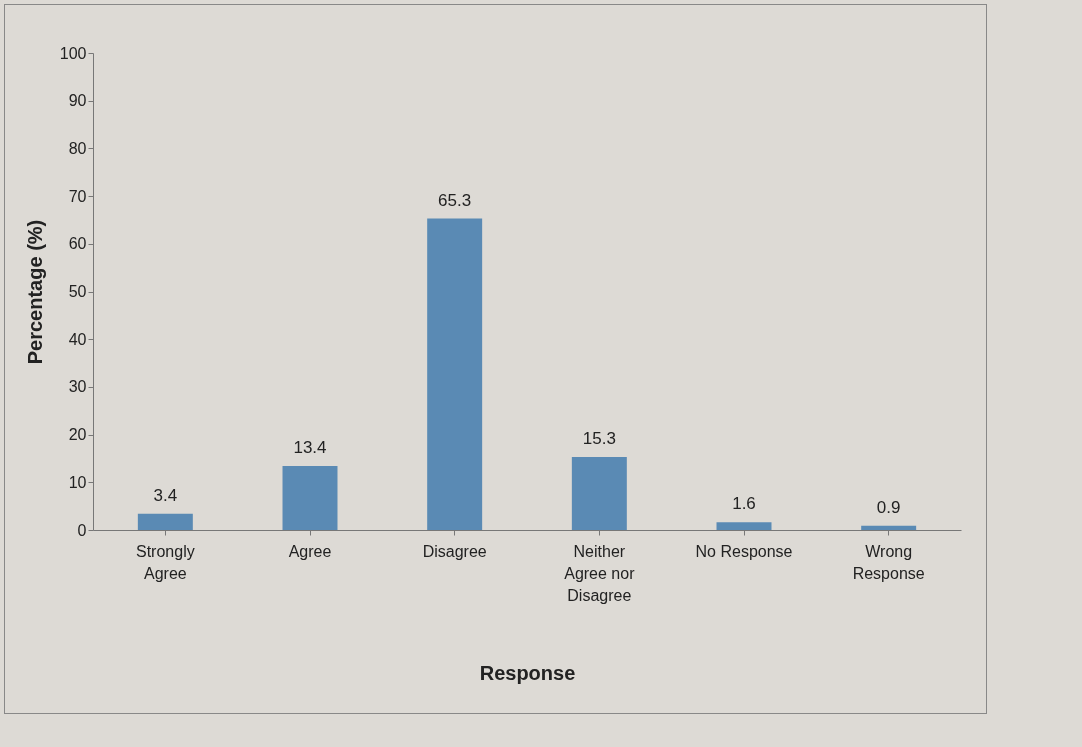  Describe the element at coordinates (77, 291) in the screenshot. I see `y-tick-label: 50` at that location.